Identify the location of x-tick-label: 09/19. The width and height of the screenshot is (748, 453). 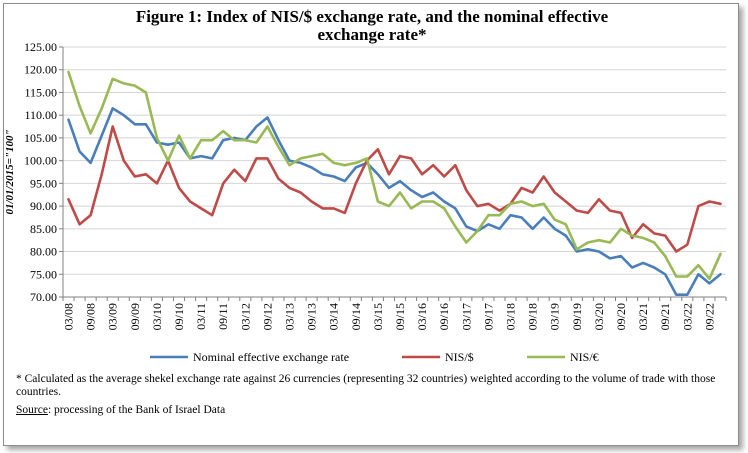
(577, 316).